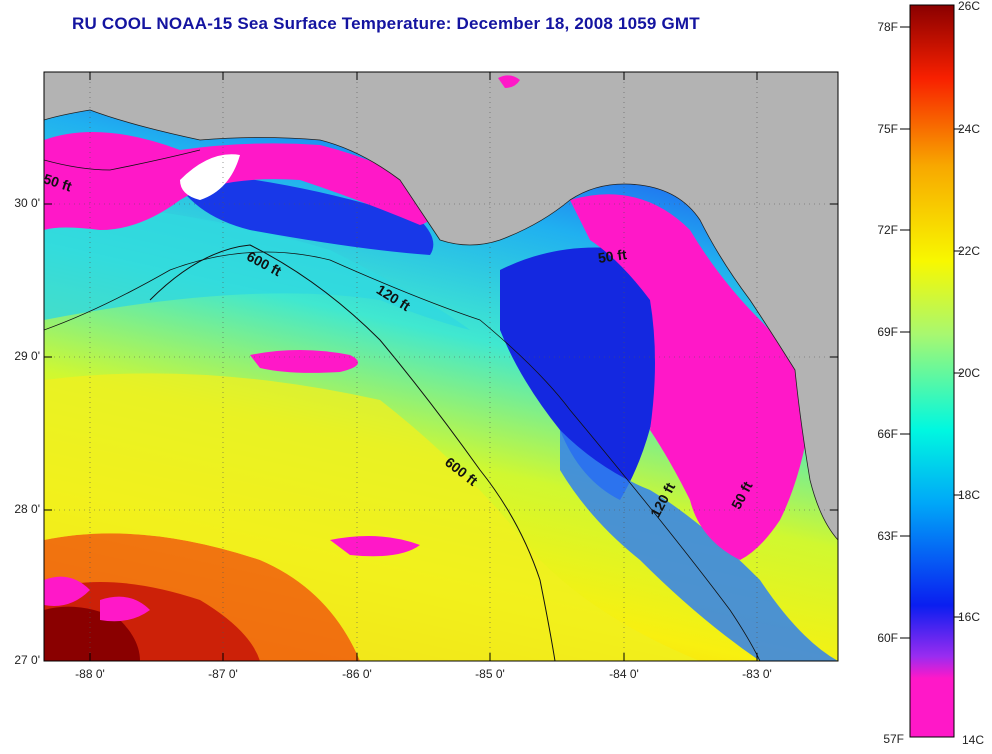 This screenshot has height=754, width=992. What do you see at coordinates (969, 617) in the screenshot?
I see `colorbar-label-16c: 16C` at bounding box center [969, 617].